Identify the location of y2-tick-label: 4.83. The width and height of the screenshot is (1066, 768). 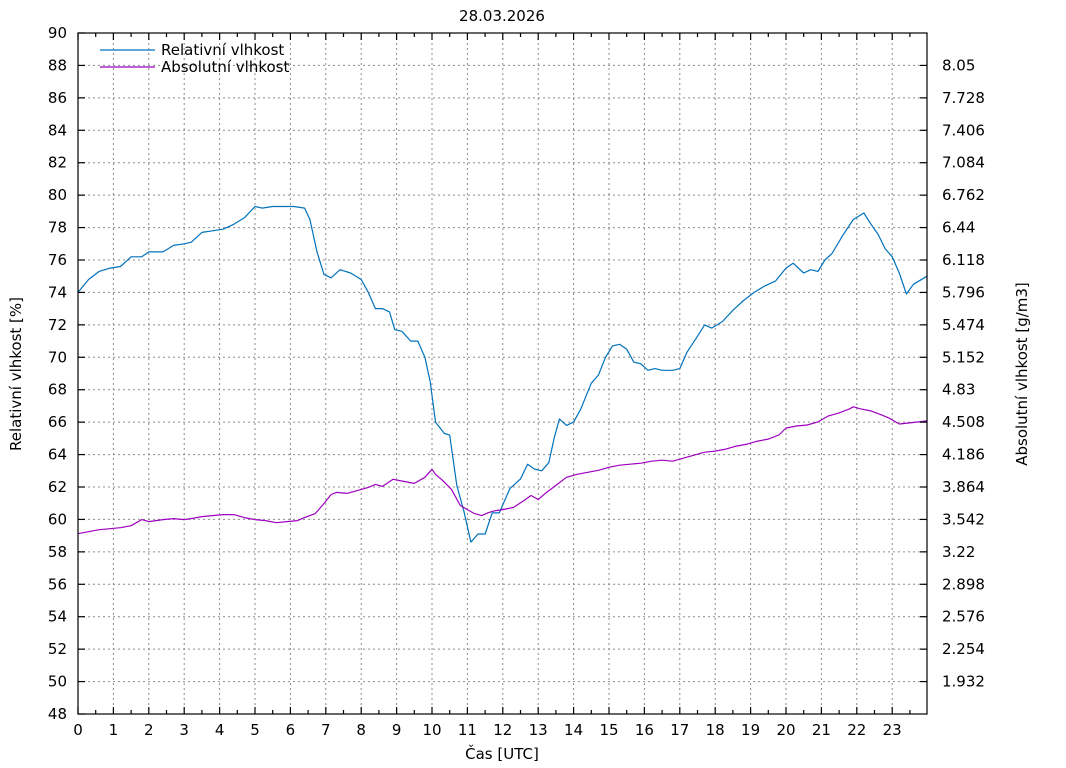
(958, 390).